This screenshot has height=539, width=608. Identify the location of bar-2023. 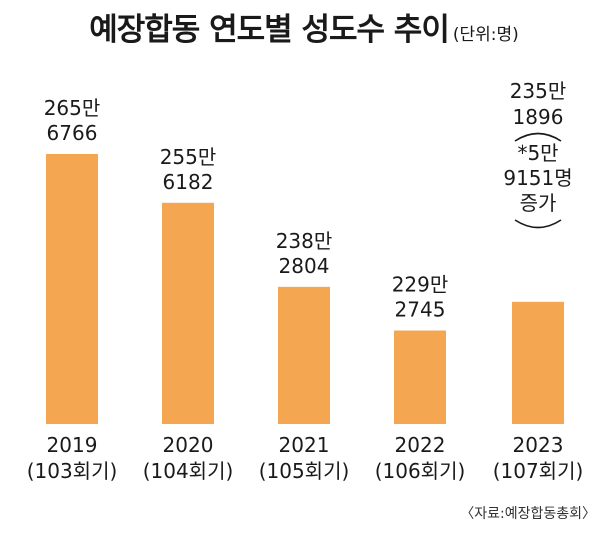
(538, 362).